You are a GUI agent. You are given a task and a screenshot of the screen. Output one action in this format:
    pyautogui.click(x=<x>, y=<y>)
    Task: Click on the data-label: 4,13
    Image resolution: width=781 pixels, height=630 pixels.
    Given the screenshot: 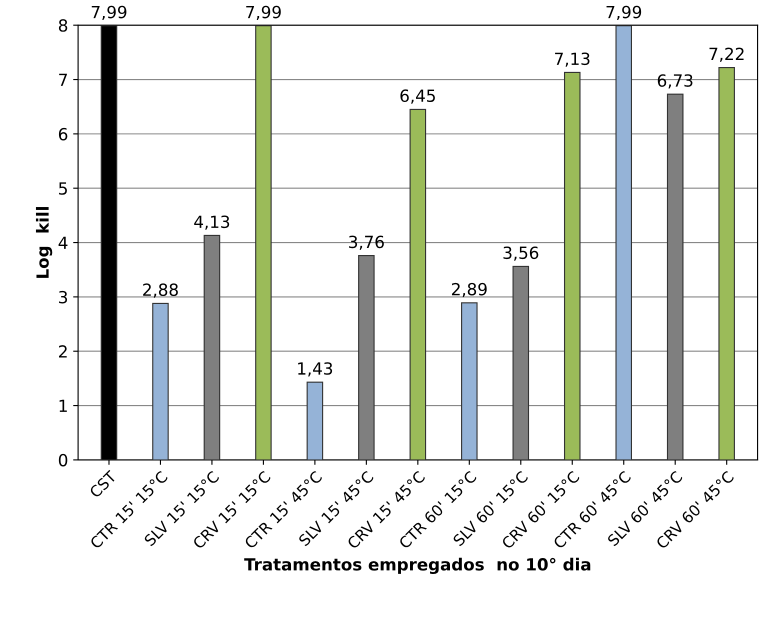 What is the action you would take?
    pyautogui.click(x=212, y=222)
    